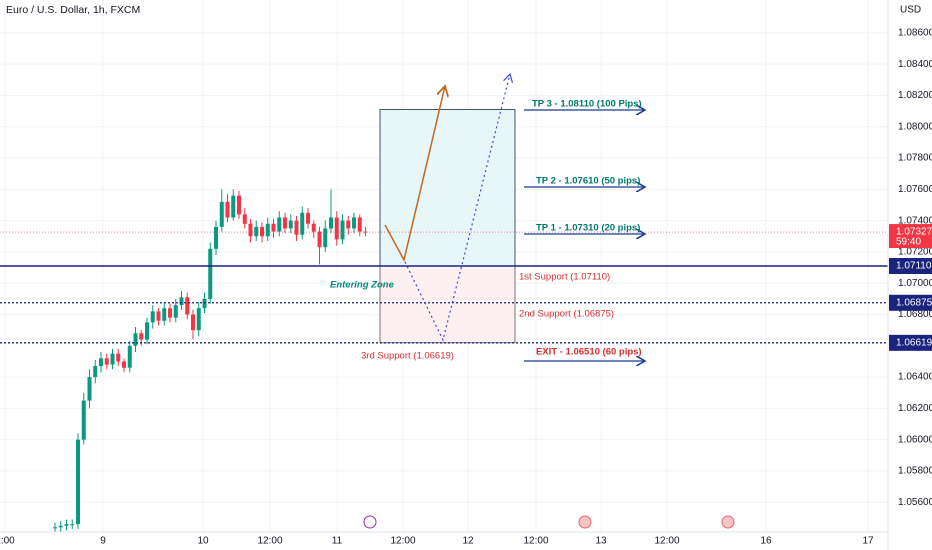 The image size is (932, 550). What do you see at coordinates (914, 232) in the screenshot?
I see `last-price-label: 1.07327` at bounding box center [914, 232].